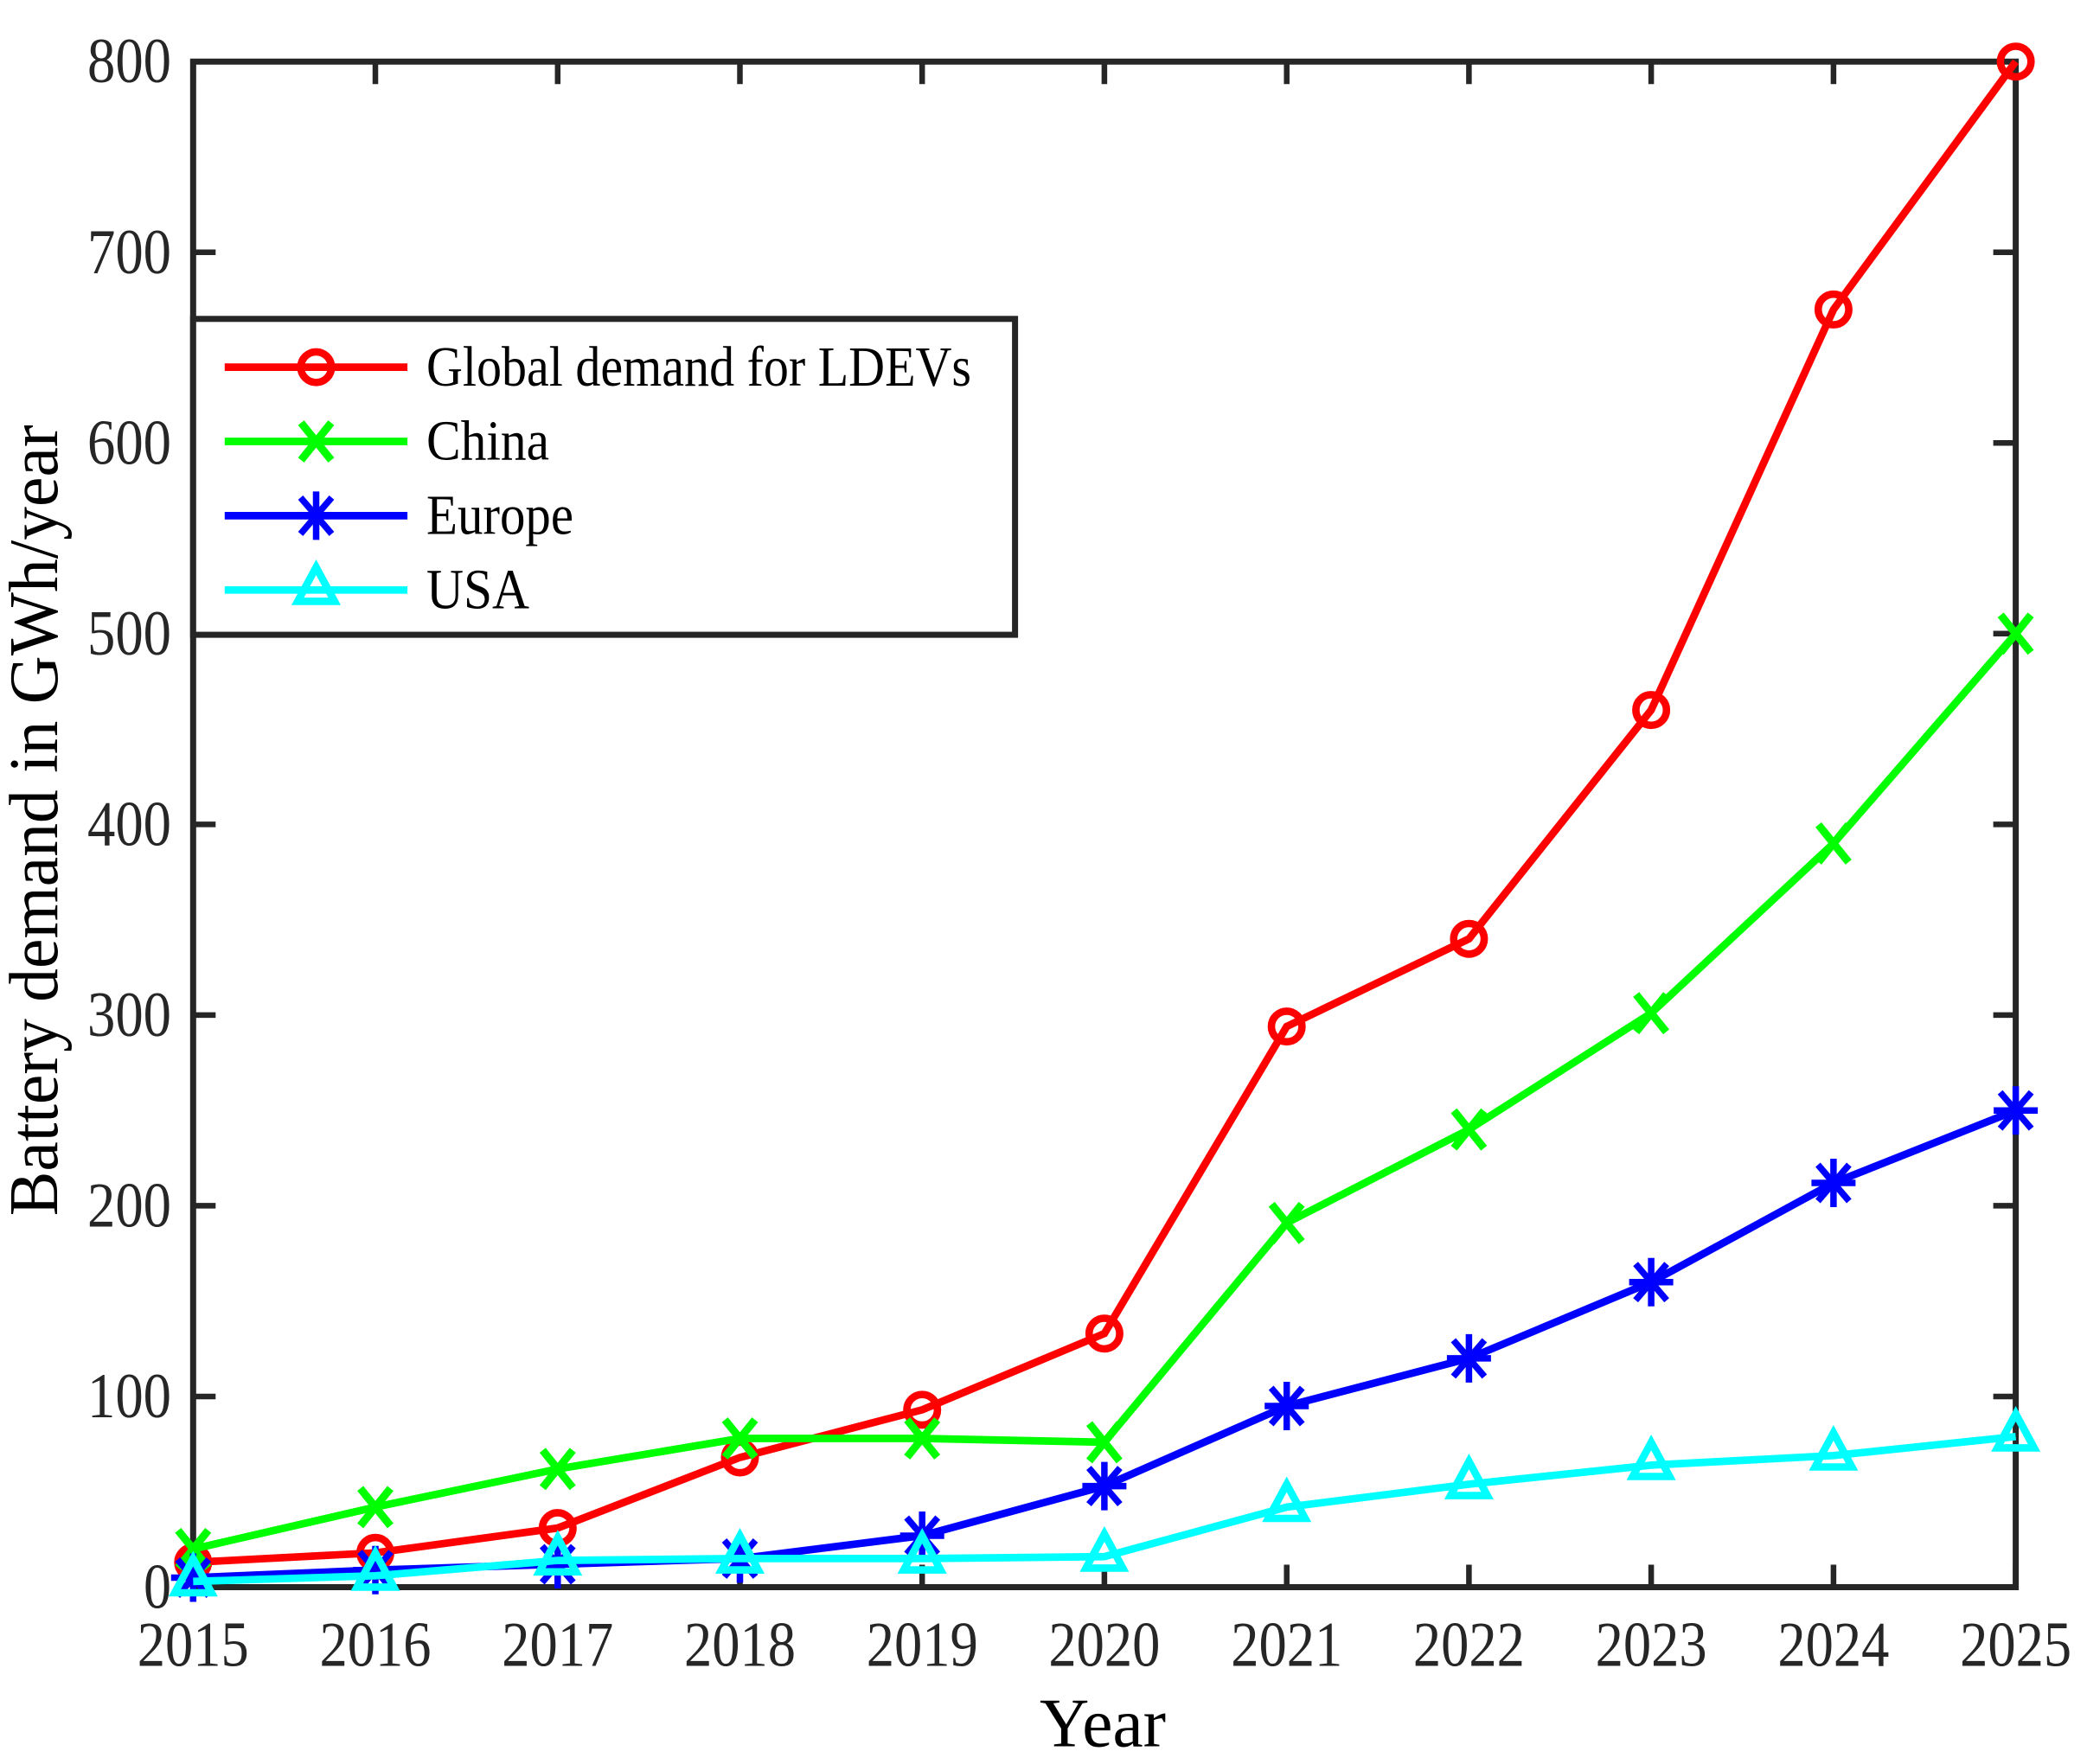 This screenshot has width=2087, height=1764. What do you see at coordinates (129, 61) in the screenshot?
I see `svg-text: 800` at bounding box center [129, 61].